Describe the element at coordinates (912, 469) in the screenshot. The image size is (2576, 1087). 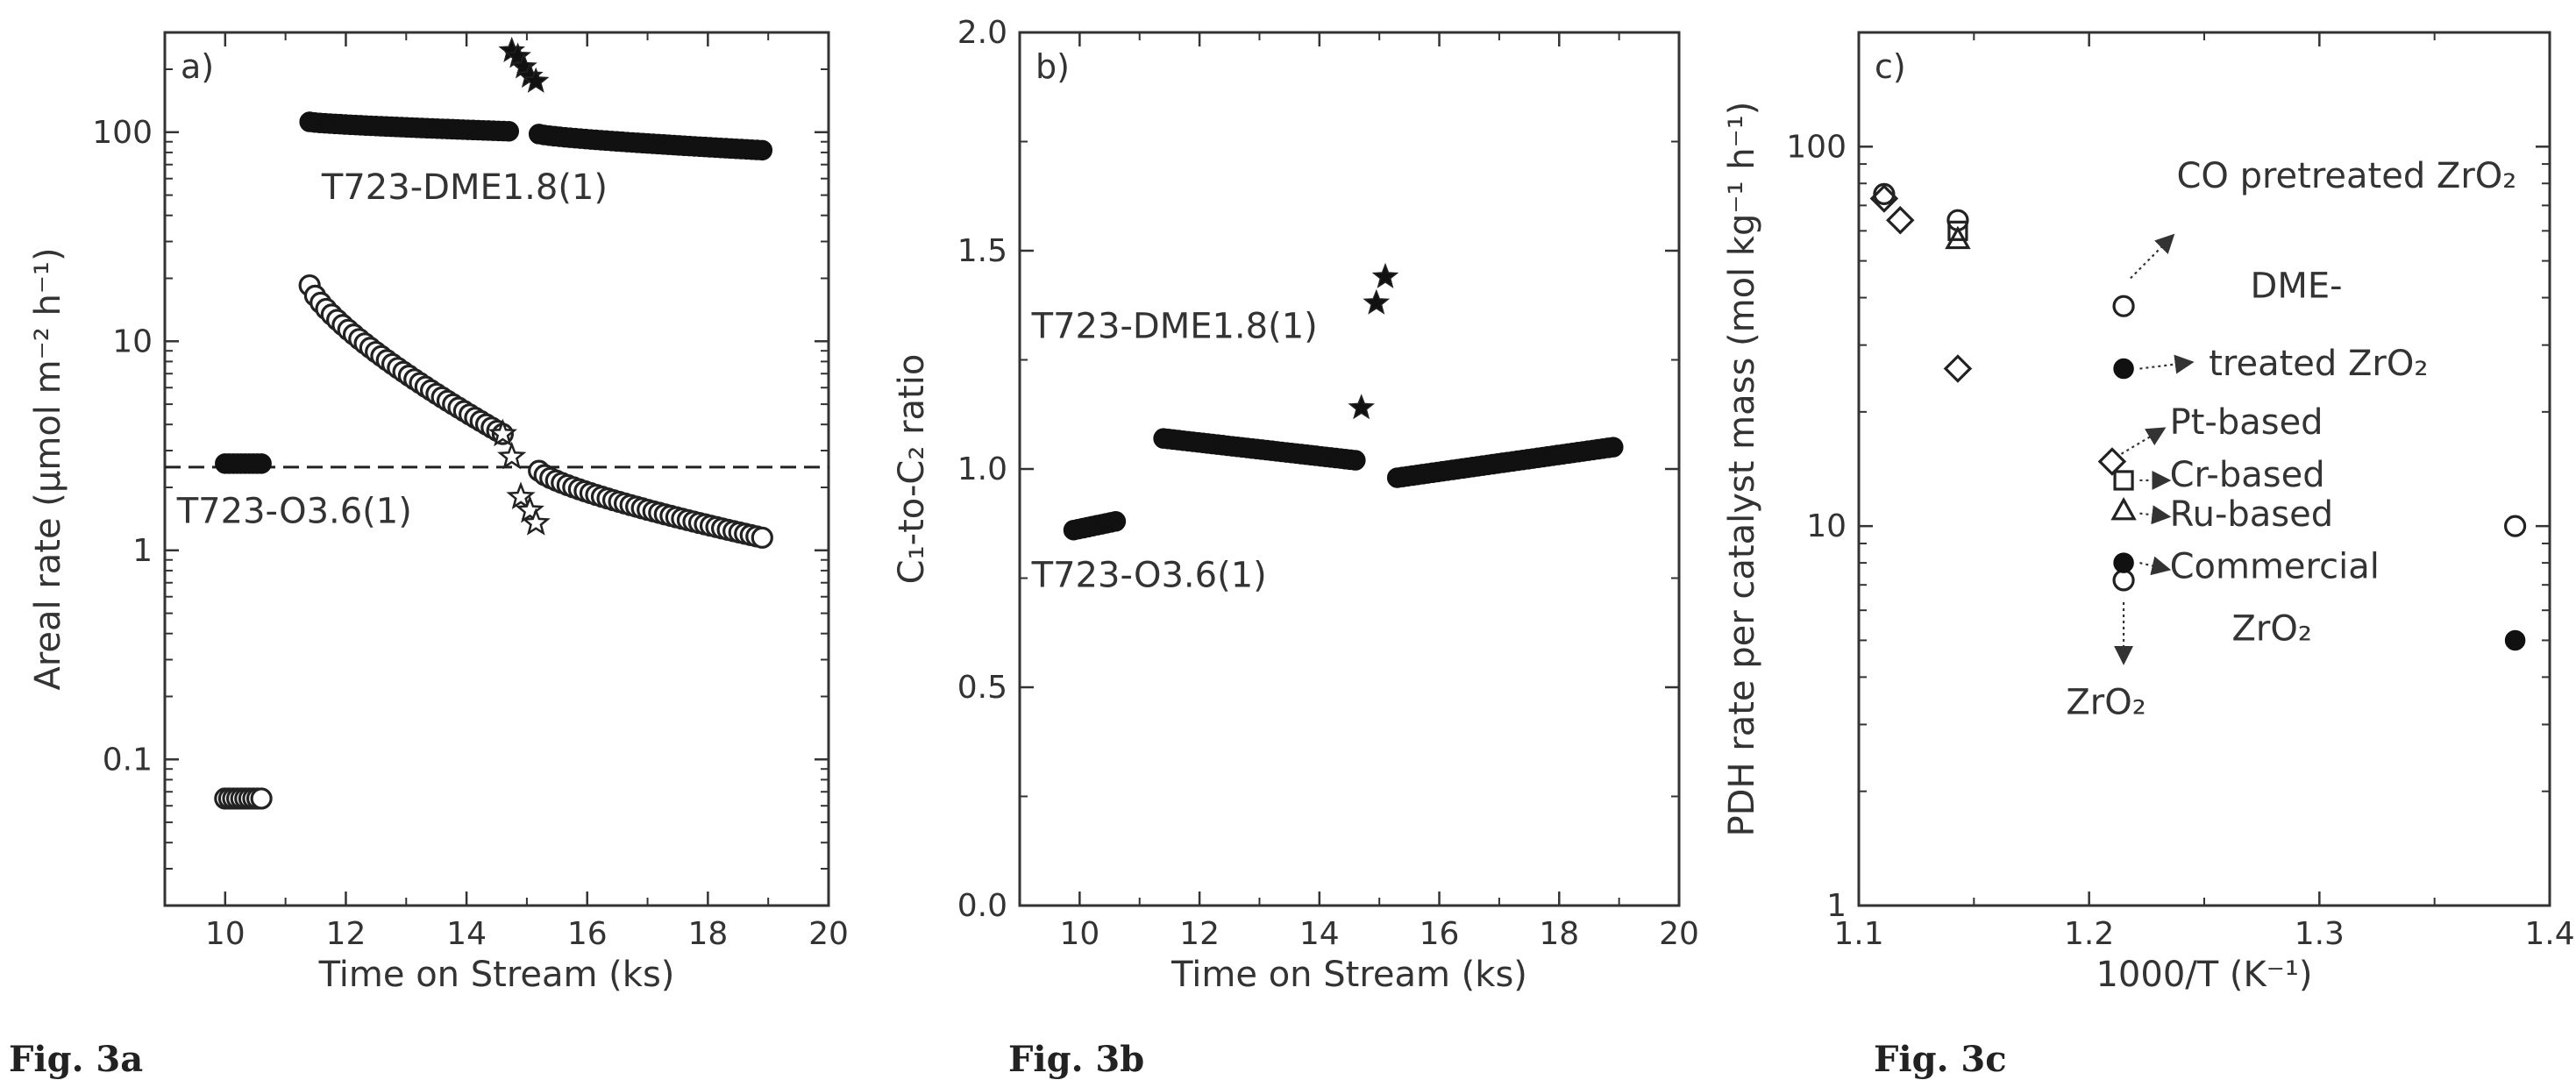
I see `y-axis-label: C₁-to-C₂ ratio` at that location.